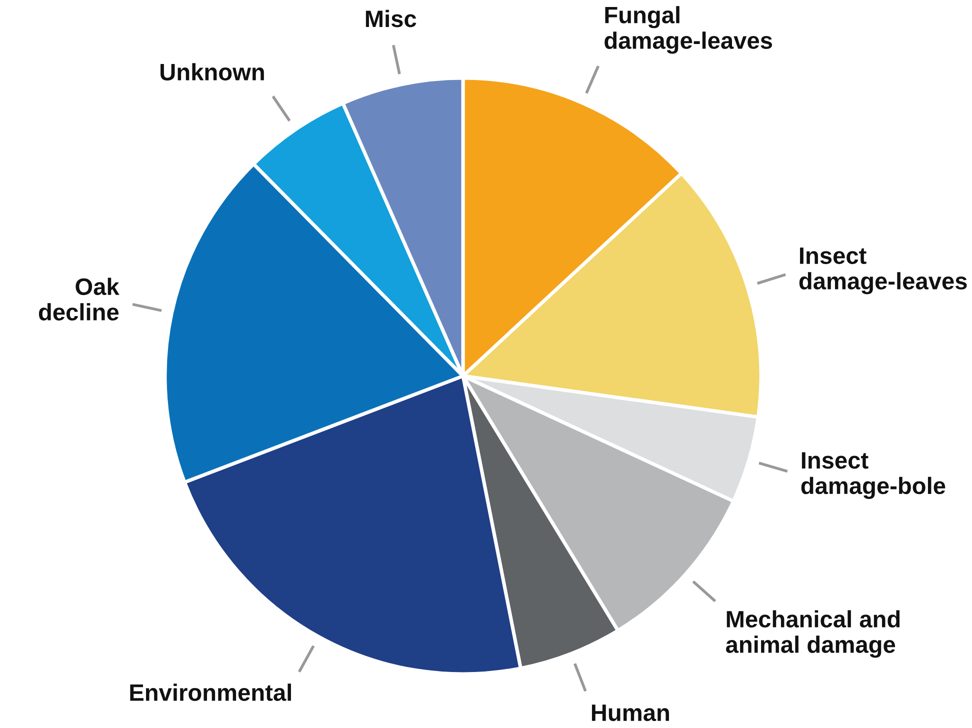 The width and height of the screenshot is (972, 728). Describe the element at coordinates (813, 634) in the screenshot. I see `slice-label: Mechanical and animal damage` at that location.